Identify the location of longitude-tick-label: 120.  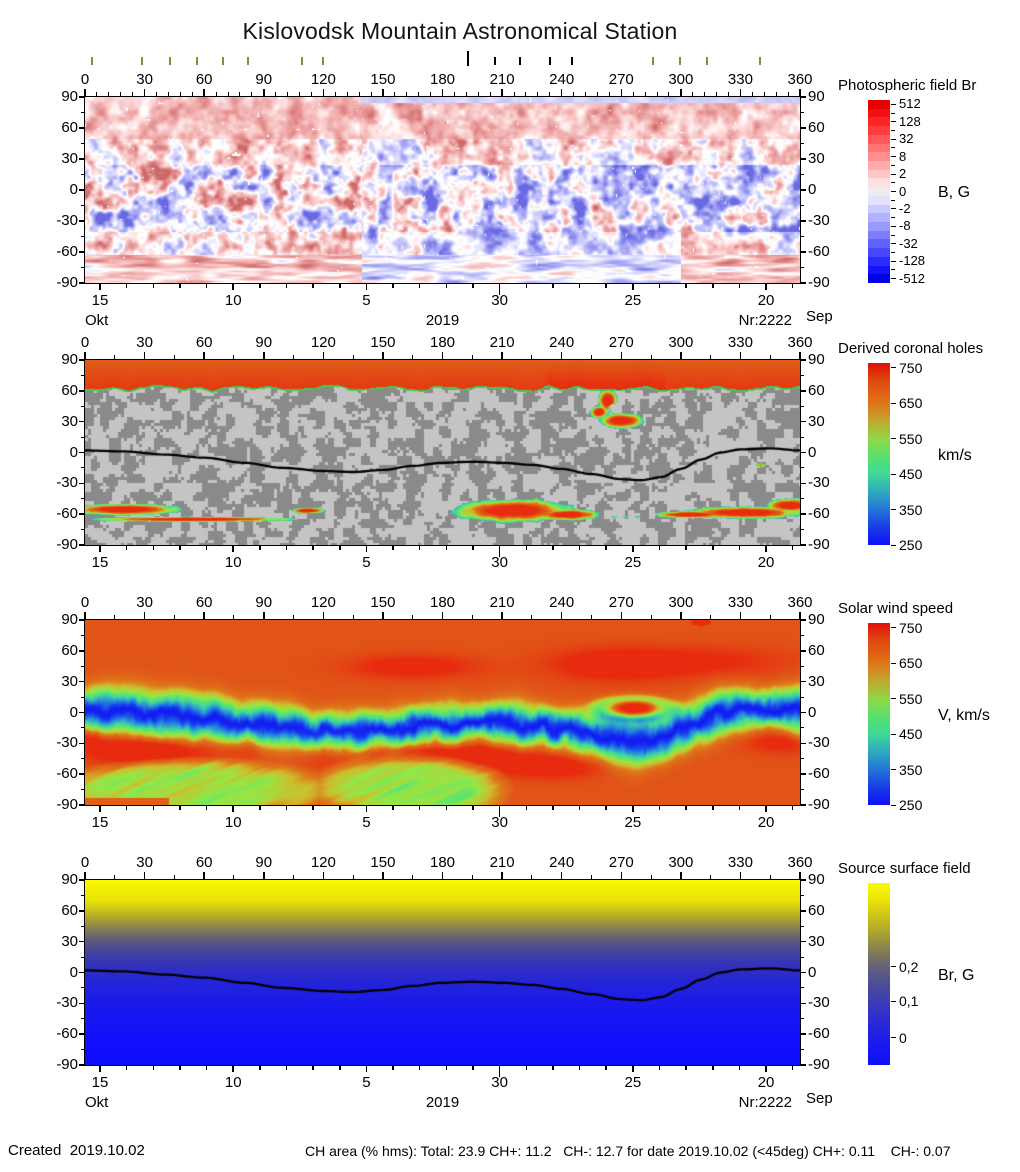
(323, 342).